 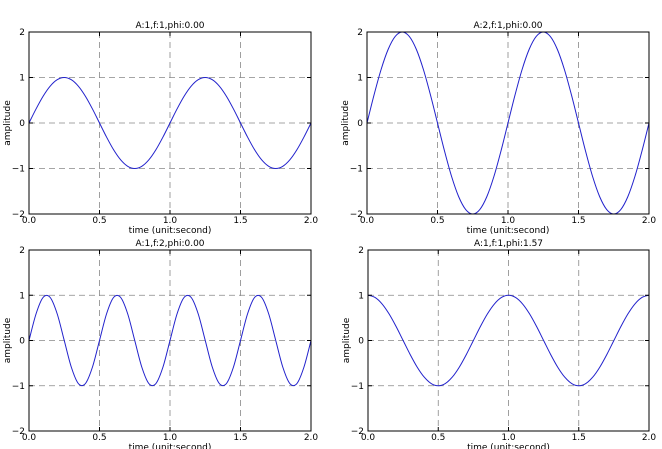 I want to click on subplot-title: A:1,f:1,phi:0.00, so click(x=169, y=26).